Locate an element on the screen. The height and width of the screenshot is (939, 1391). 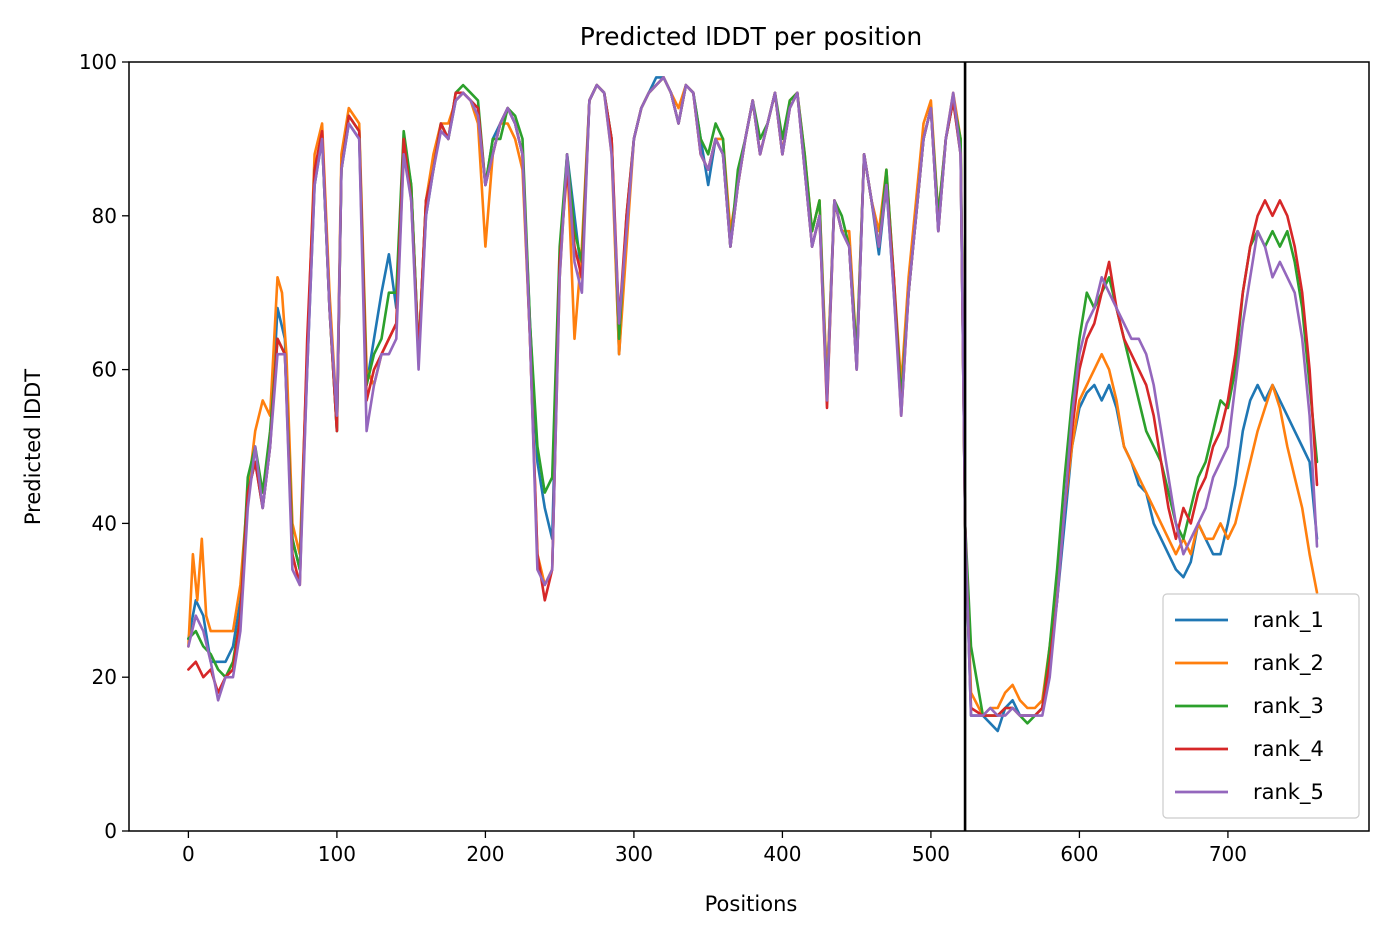
x-tick-label: 200 is located at coordinates (485, 854).